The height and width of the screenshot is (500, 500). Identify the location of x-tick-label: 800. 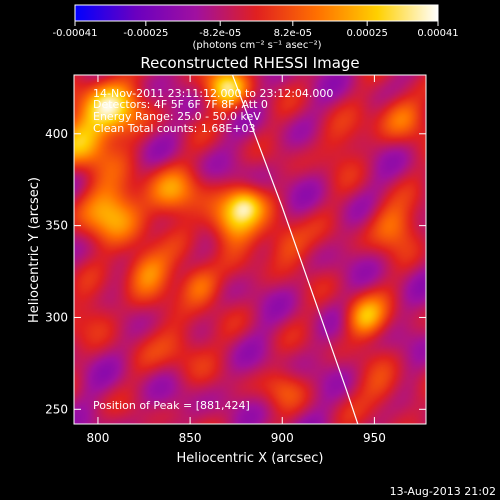
(98, 438).